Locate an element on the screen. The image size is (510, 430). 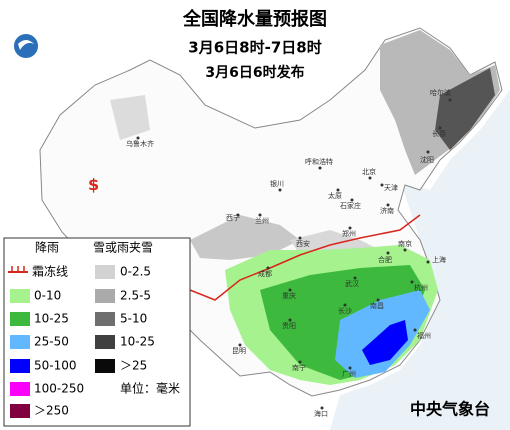
city-label: 天津 is located at coordinates (391, 188).